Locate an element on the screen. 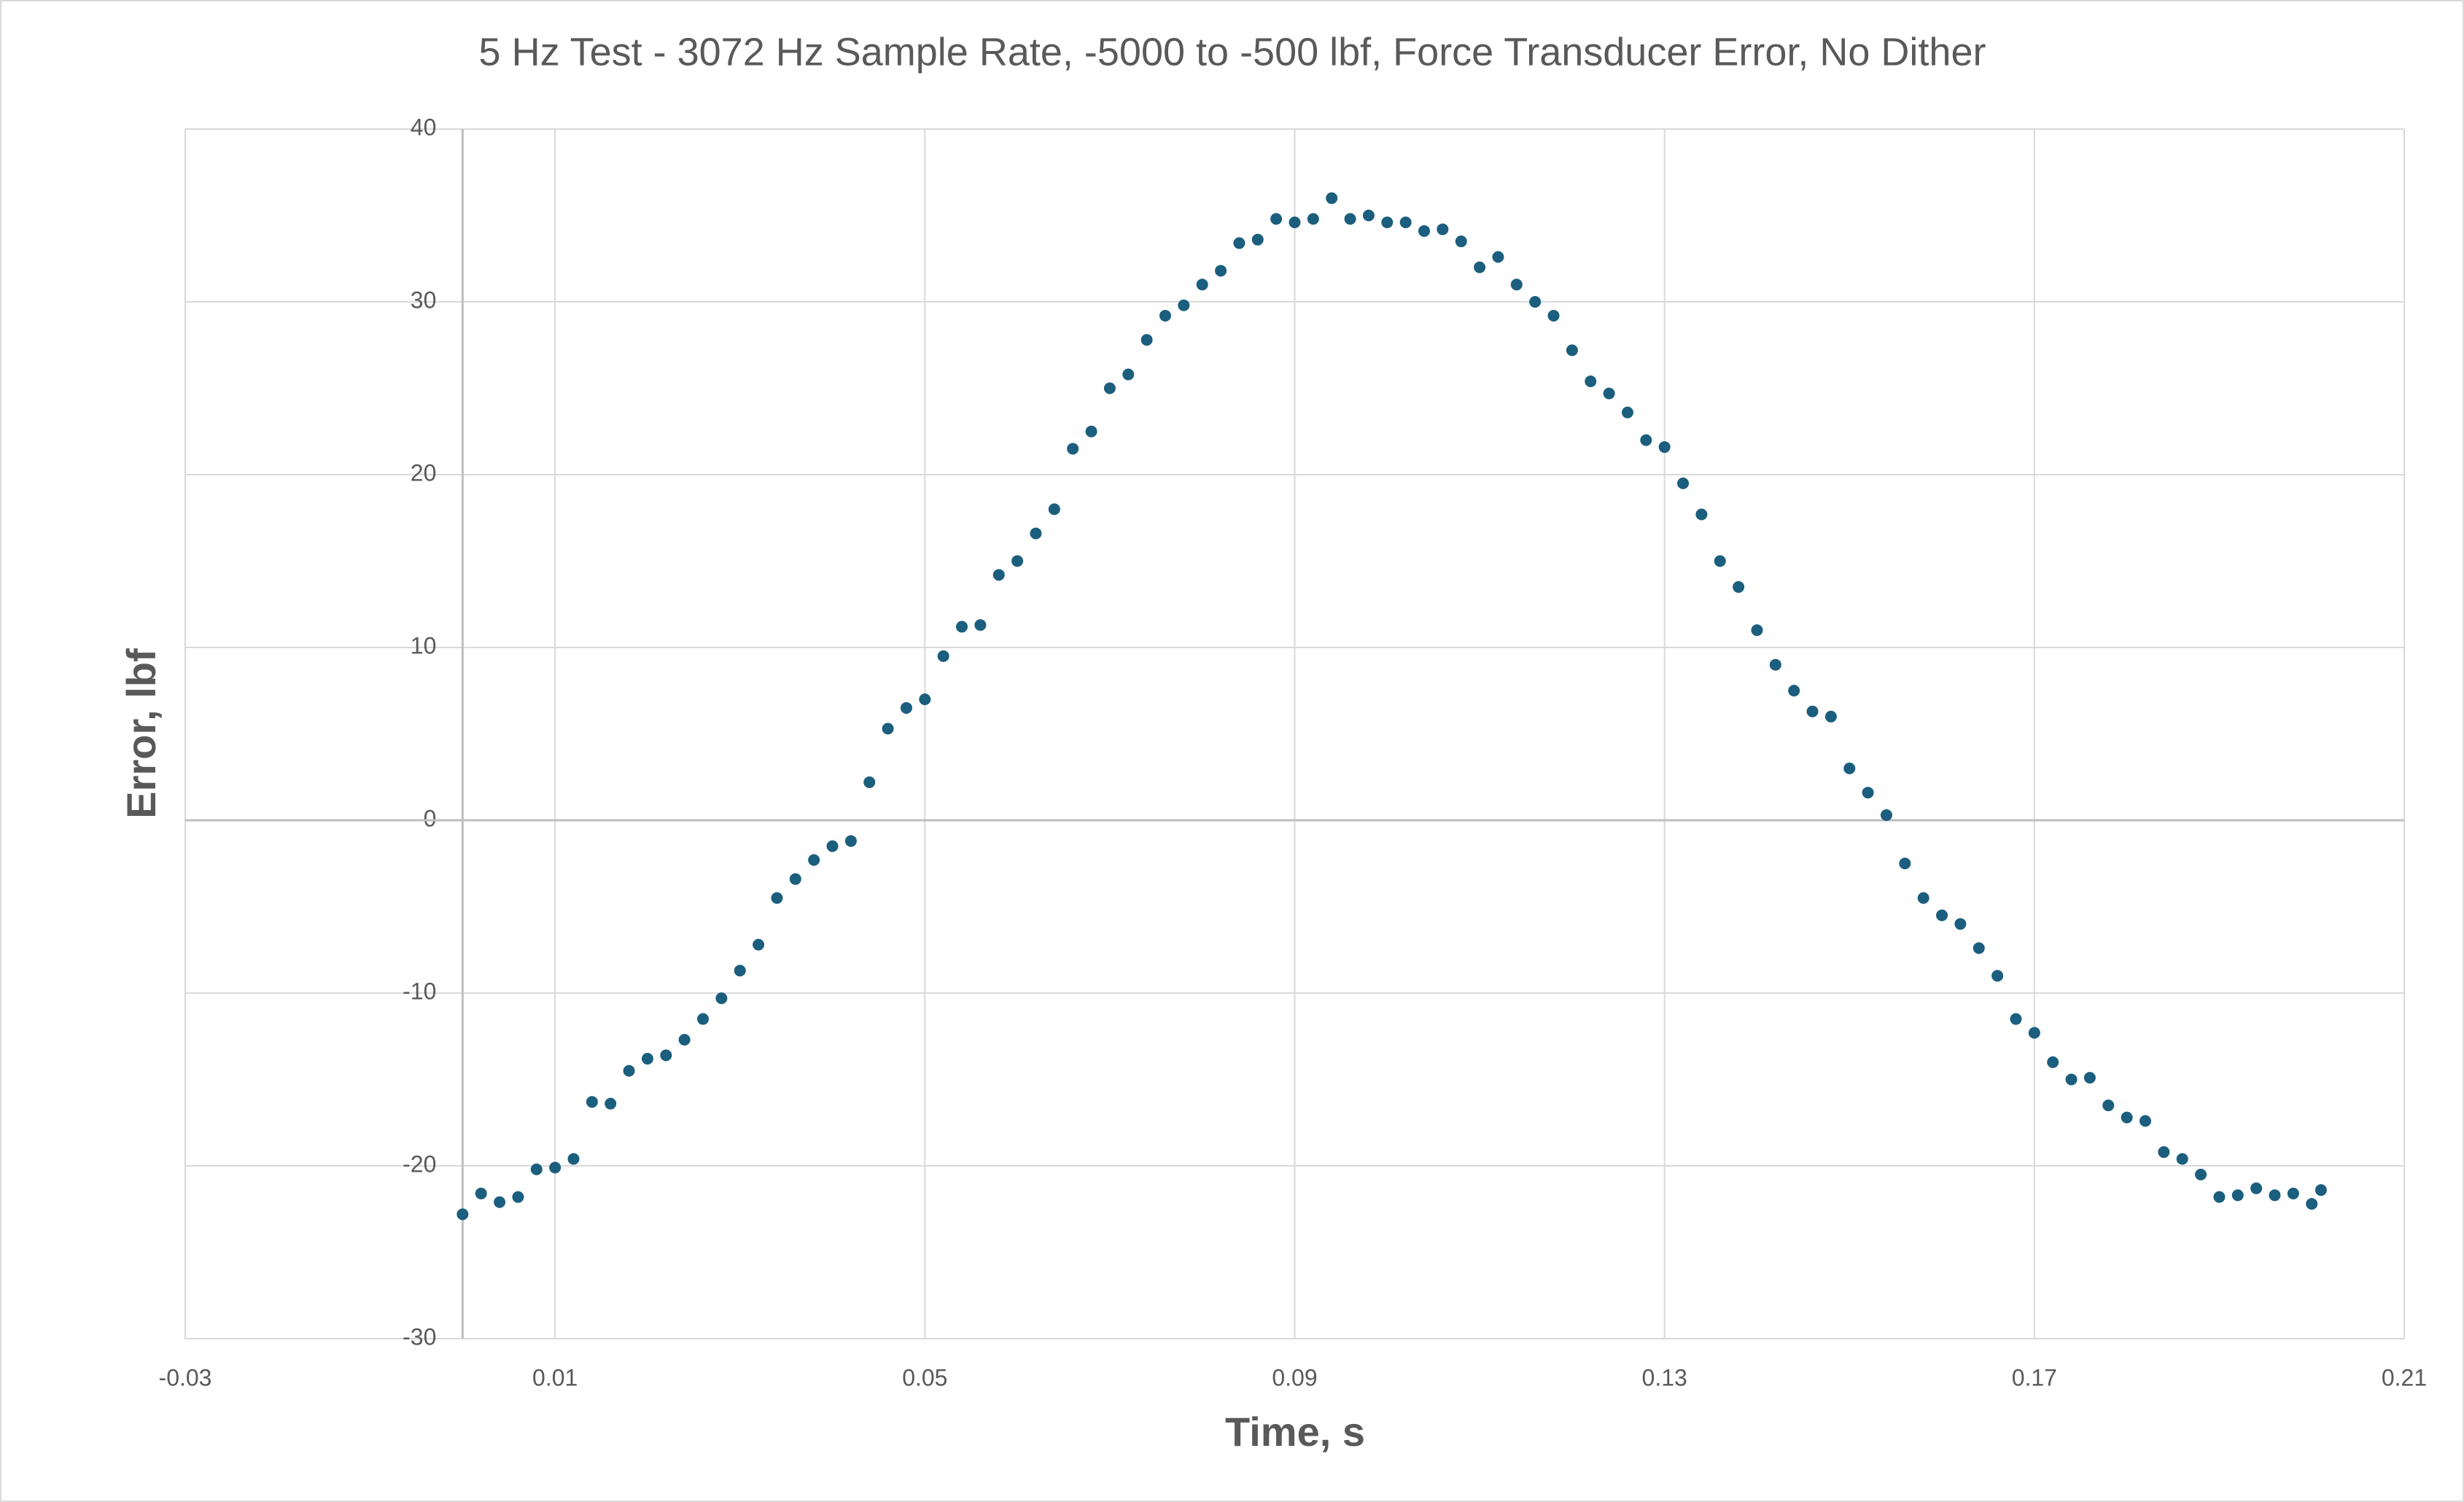 Image resolution: width=2464 pixels, height=1502 pixels. x-tick-label: 0.01 is located at coordinates (555, 1377).